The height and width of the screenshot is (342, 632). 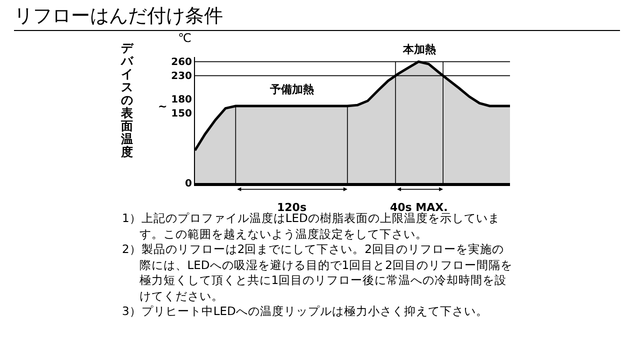 I want to click on text: 40s MAX., so click(x=419, y=207).